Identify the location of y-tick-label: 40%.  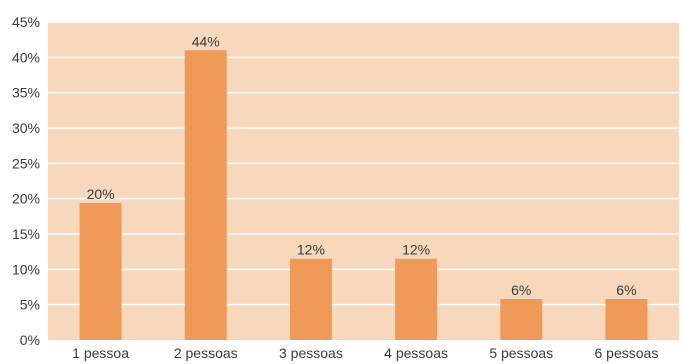
(26, 57).